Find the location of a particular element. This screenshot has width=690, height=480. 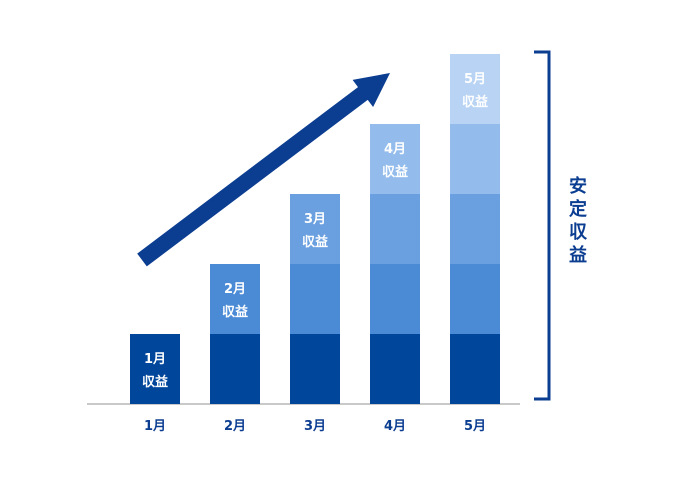

segment-label-month-1: 1月 is located at coordinates (155, 359).